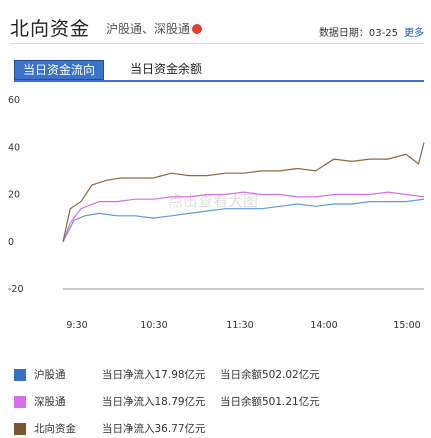 The width and height of the screenshot is (431, 438). I want to click on subtitle: 沪股通、深股通, so click(154, 28).